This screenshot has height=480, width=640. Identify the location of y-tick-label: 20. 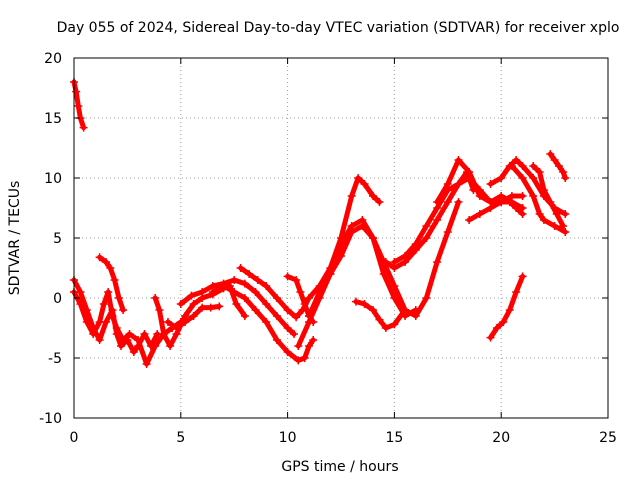
(53, 59).